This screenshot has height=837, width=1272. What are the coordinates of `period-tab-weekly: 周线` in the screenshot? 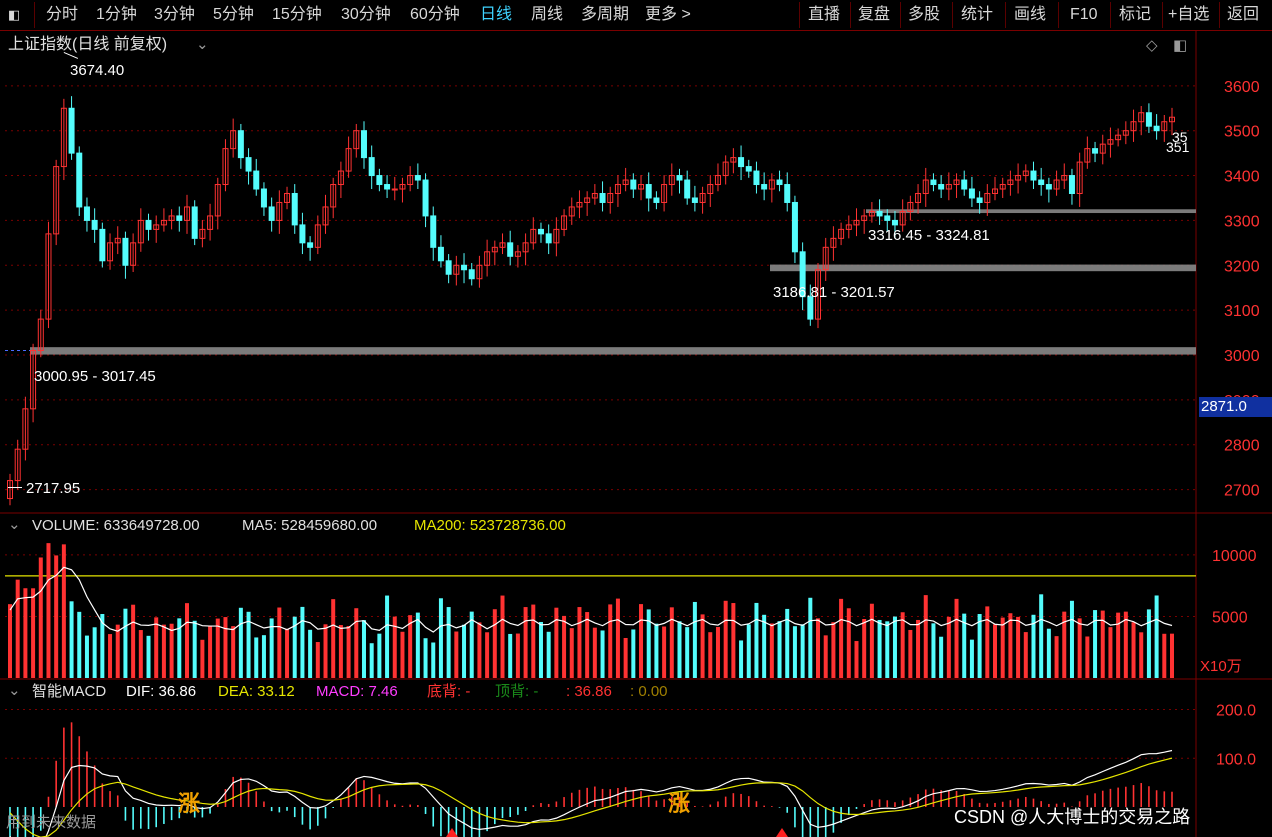 It's located at (547, 14).